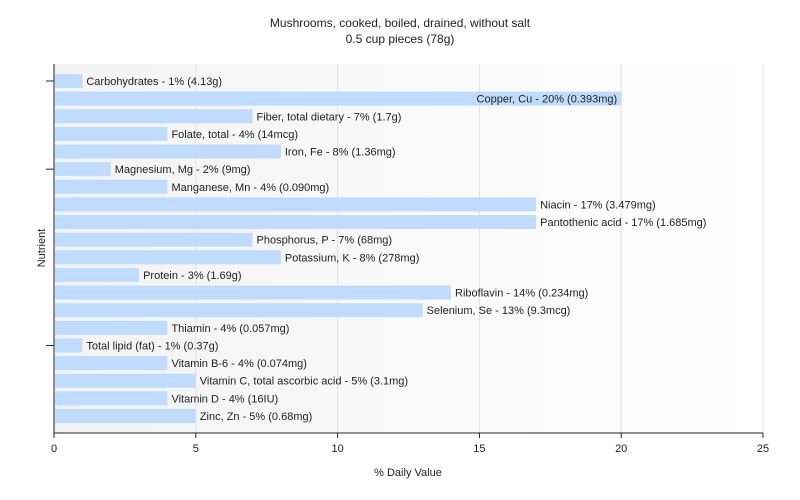  Describe the element at coordinates (337, 449) in the screenshot. I see `x-tick-label: 10` at that location.